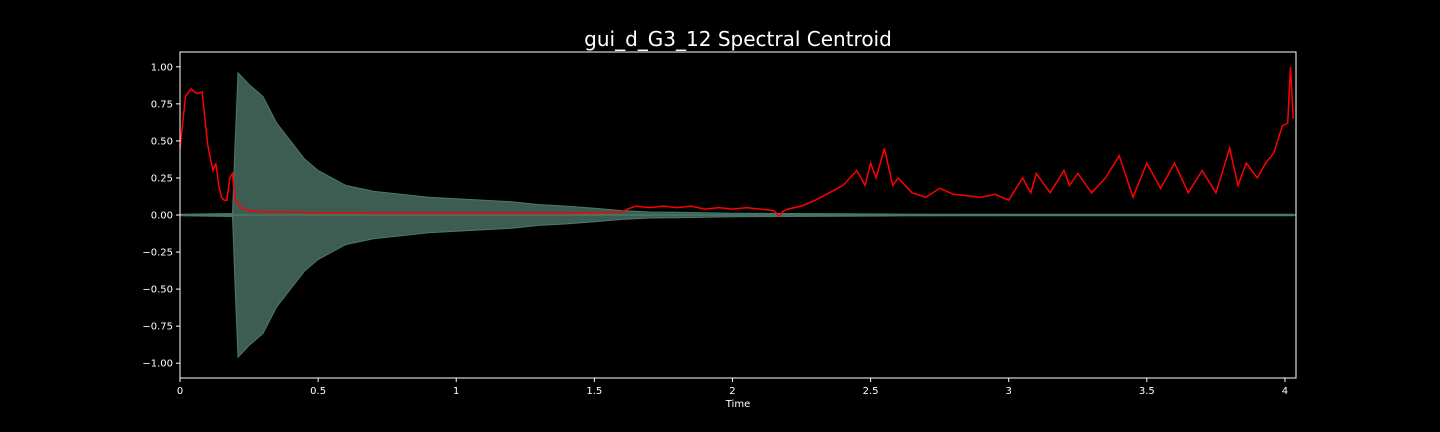 Image resolution: width=1440 pixels, height=432 pixels. I want to click on y-tick-label: 1.00, so click(162, 67).